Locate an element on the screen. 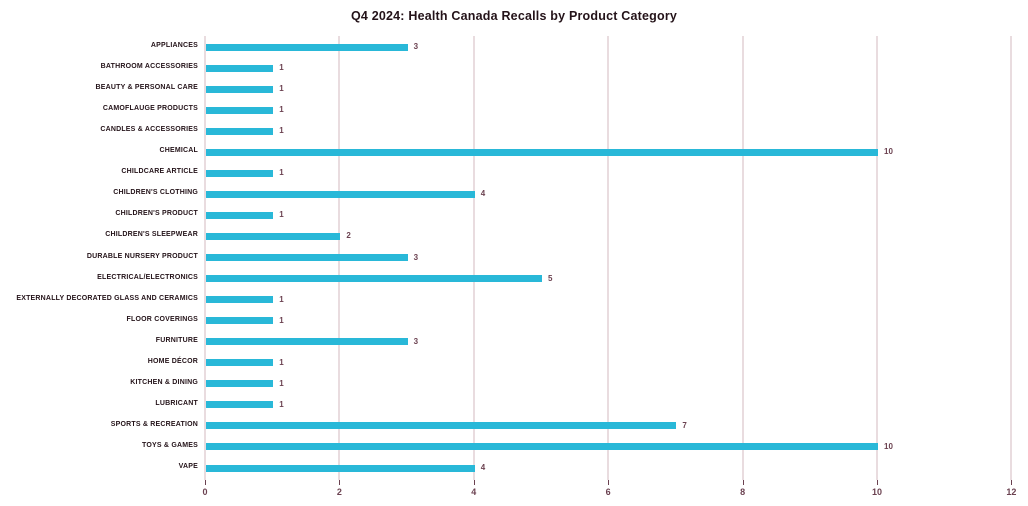 This screenshot has height=506, width=1028. value-label: 2 is located at coordinates (348, 236).